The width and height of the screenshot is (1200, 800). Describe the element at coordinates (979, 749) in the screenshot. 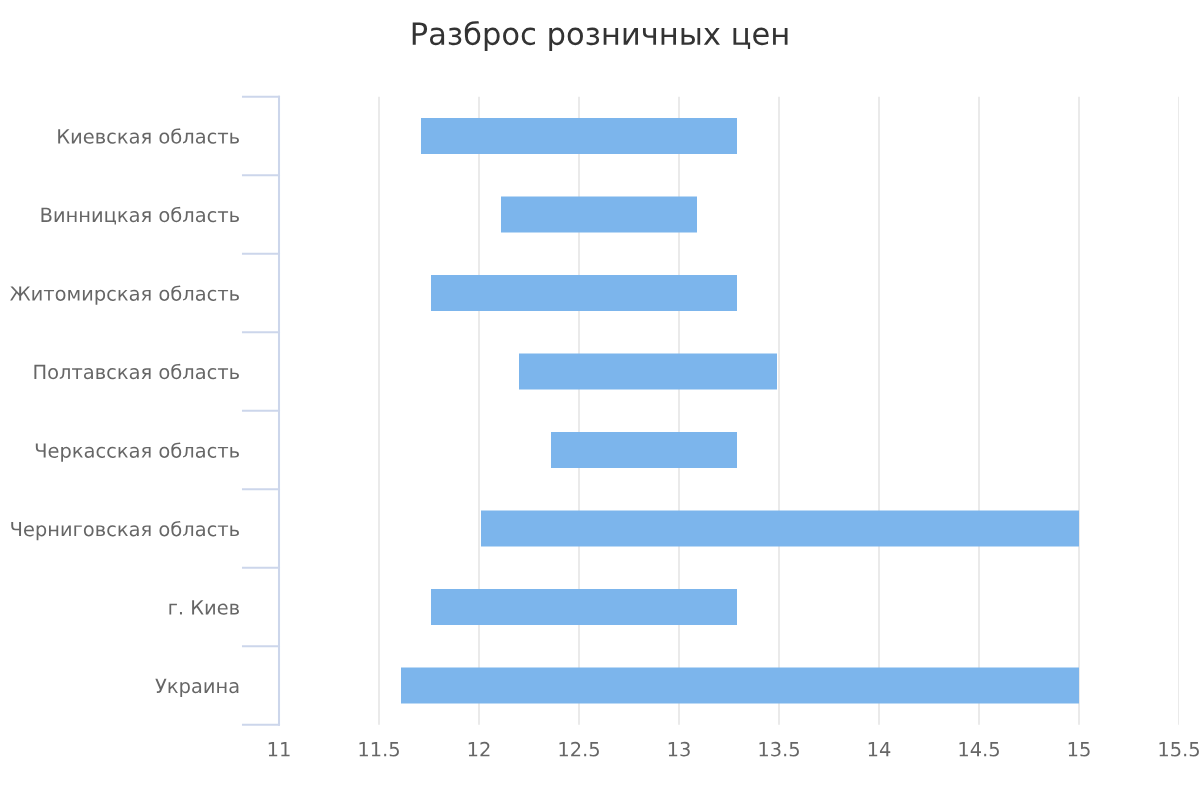

I see `x-tick-label: 14.5` at that location.